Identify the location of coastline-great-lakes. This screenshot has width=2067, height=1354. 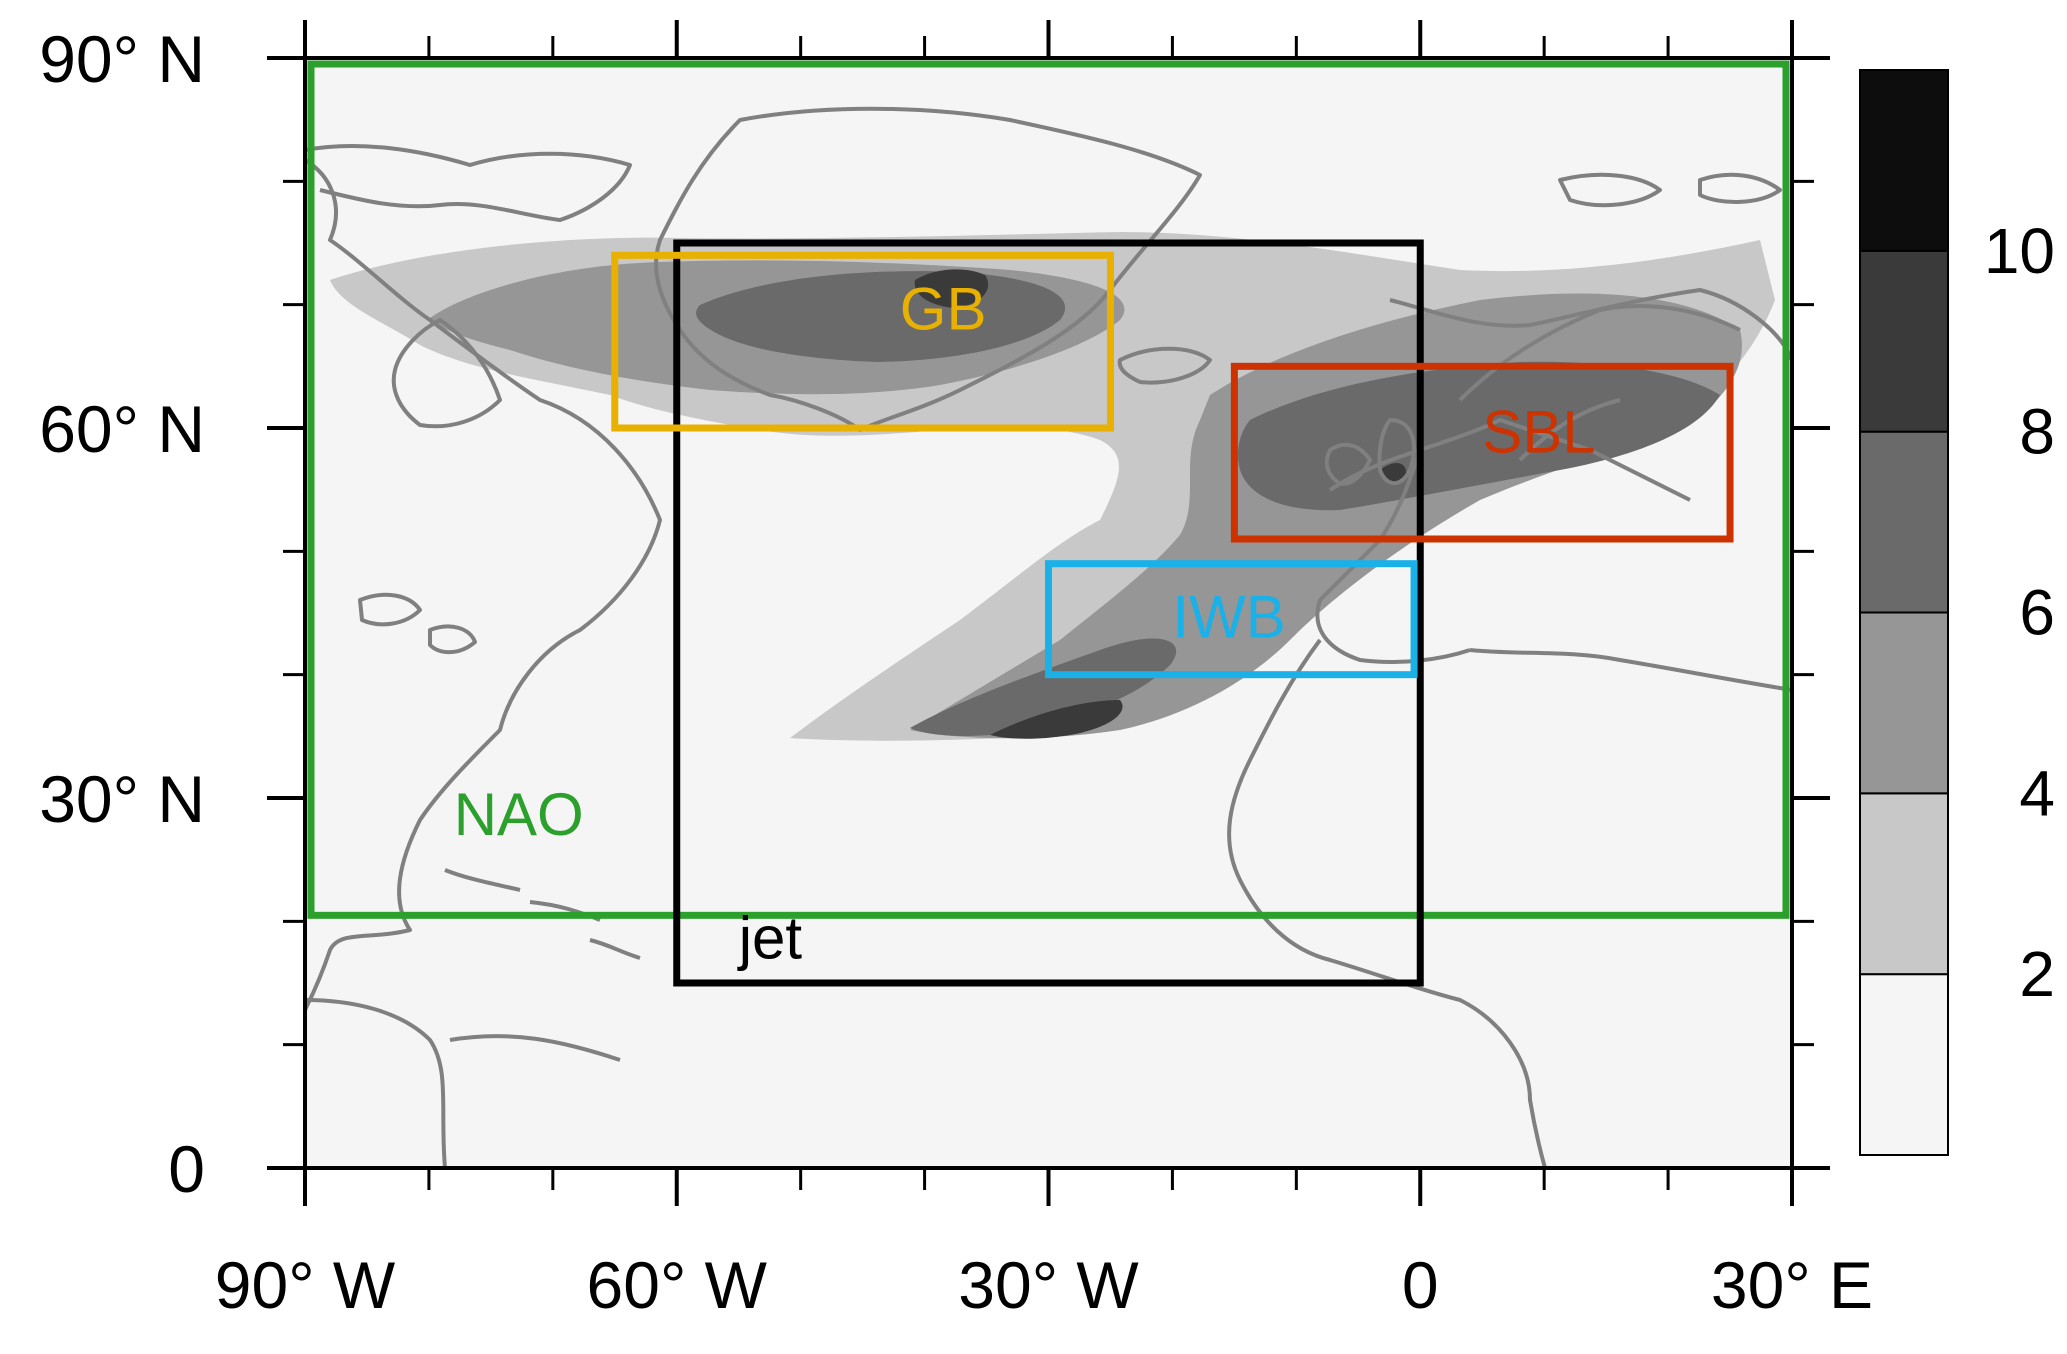
(417, 623).